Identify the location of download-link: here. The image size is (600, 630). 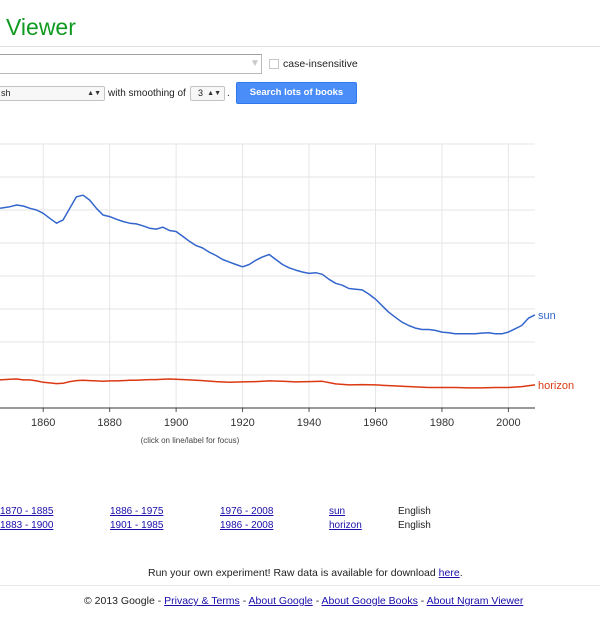
(449, 573).